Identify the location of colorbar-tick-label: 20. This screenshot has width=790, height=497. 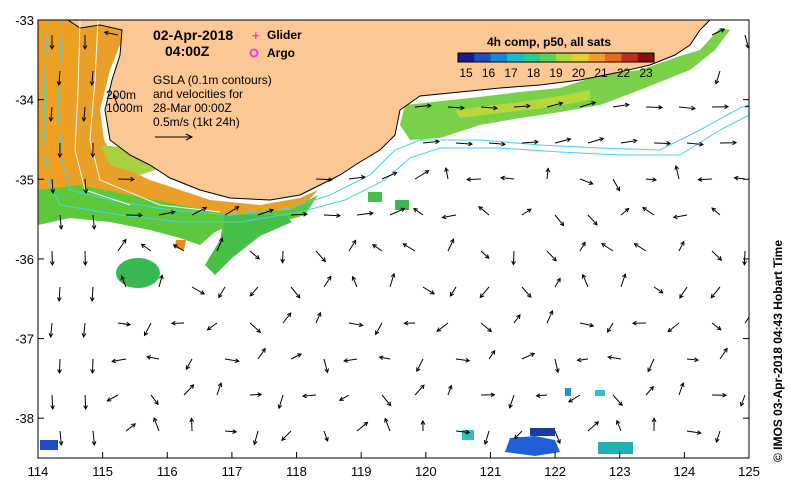
(579, 73).